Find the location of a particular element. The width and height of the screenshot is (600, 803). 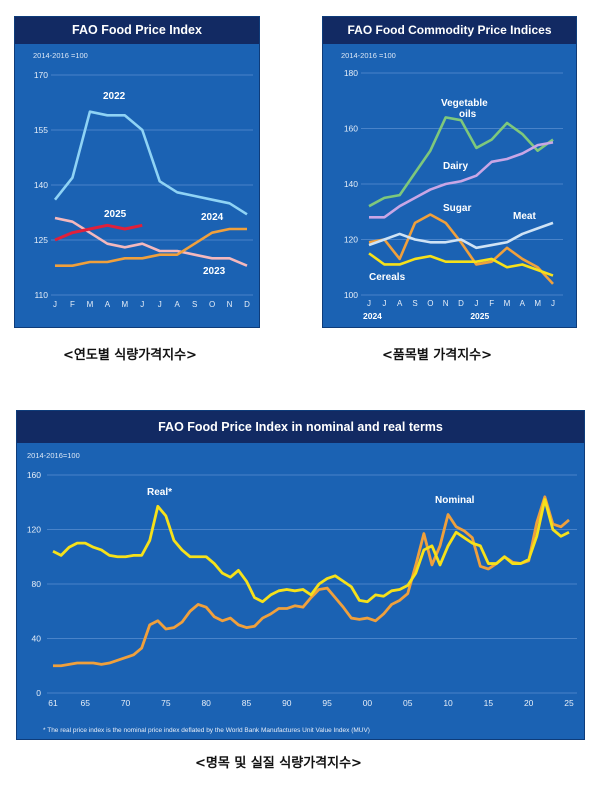

x-tick-label: 70 is located at coordinates (126, 703).